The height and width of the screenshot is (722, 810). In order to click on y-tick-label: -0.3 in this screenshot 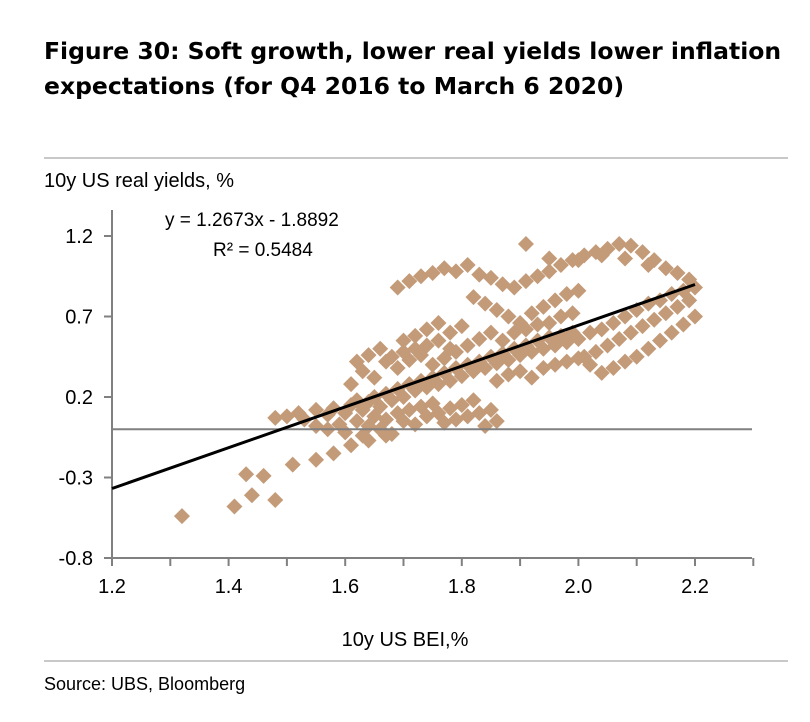, I will do `click(76, 479)`.